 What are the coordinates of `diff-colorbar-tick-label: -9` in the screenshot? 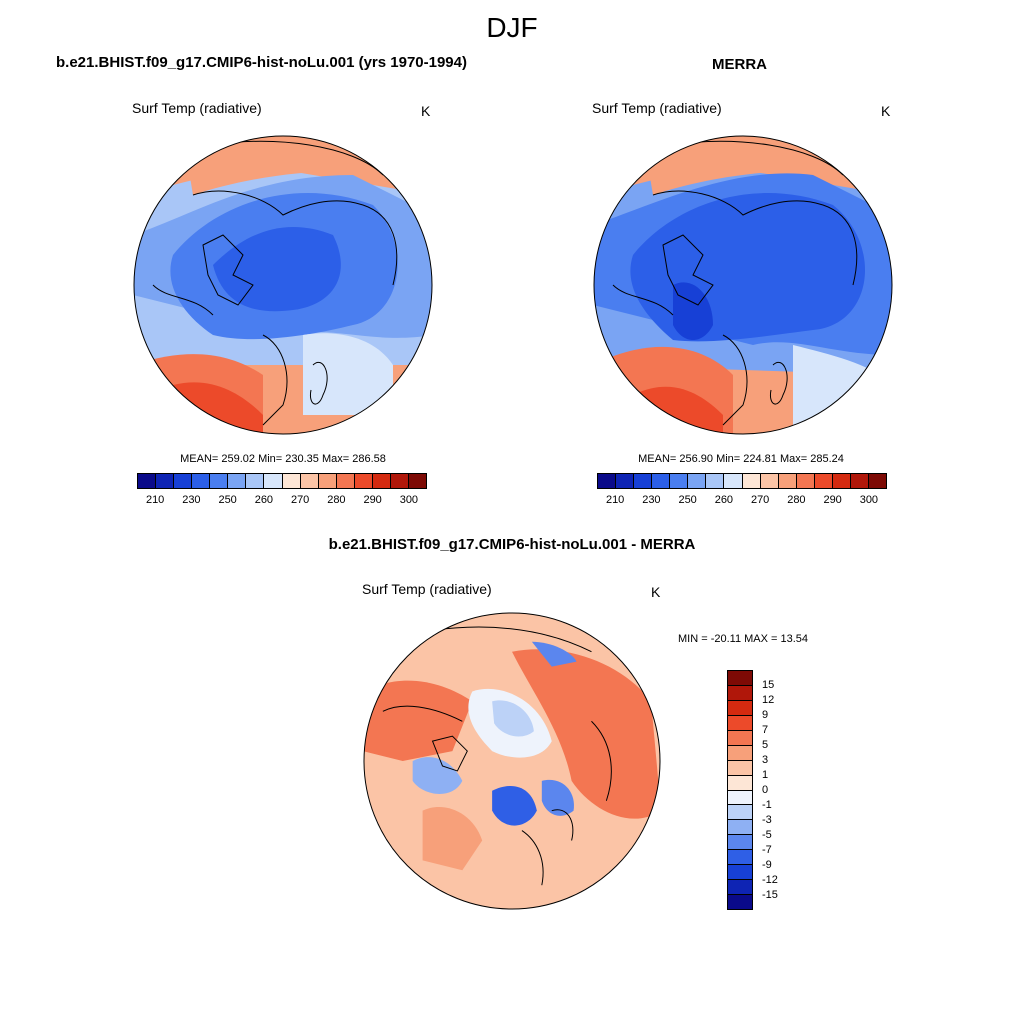 It's located at (767, 865).